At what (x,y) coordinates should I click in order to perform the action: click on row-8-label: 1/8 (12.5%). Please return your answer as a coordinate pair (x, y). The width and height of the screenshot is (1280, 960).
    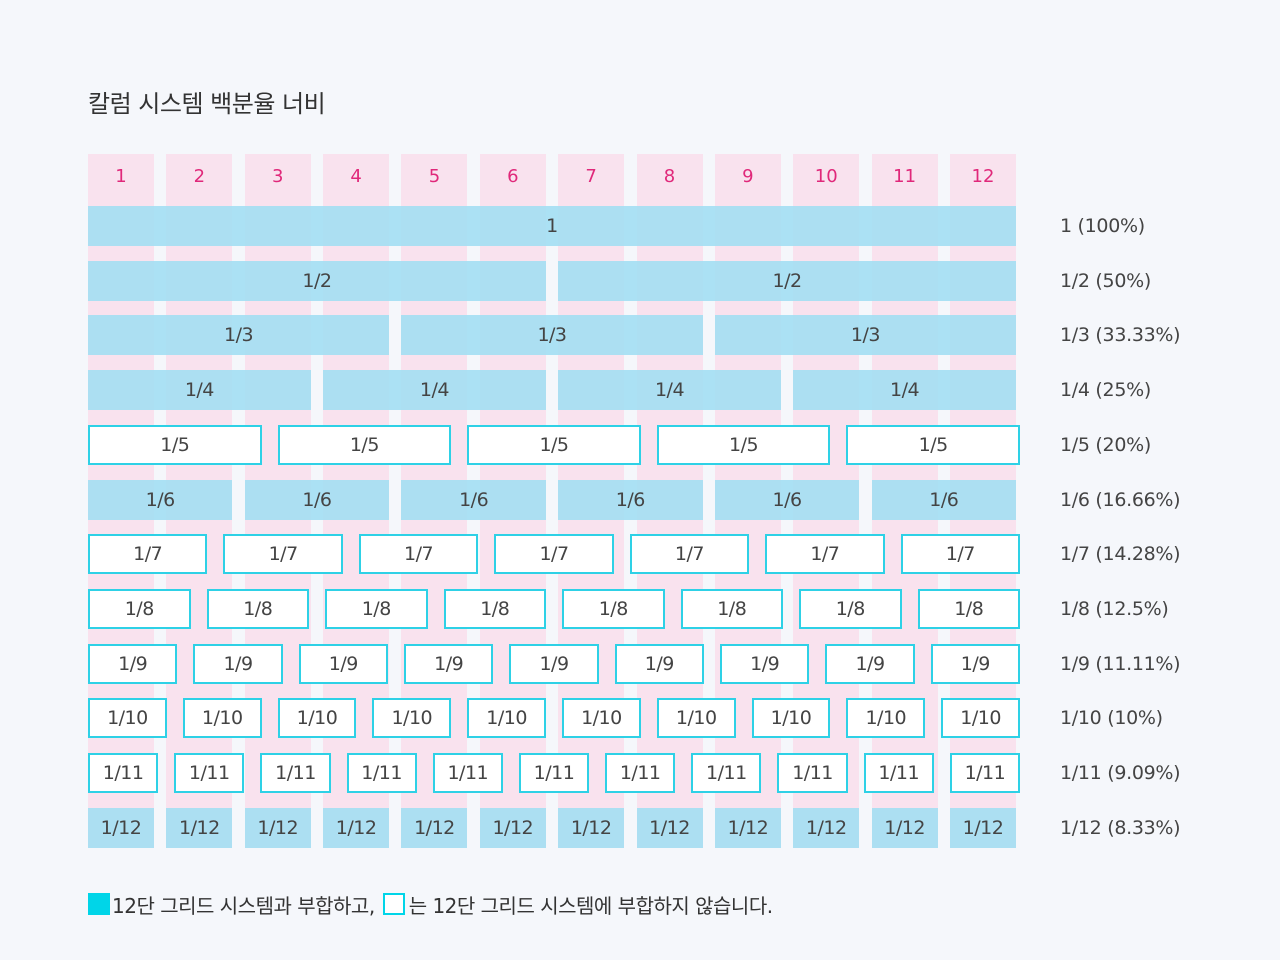
    Looking at the image, I should click on (1114, 608).